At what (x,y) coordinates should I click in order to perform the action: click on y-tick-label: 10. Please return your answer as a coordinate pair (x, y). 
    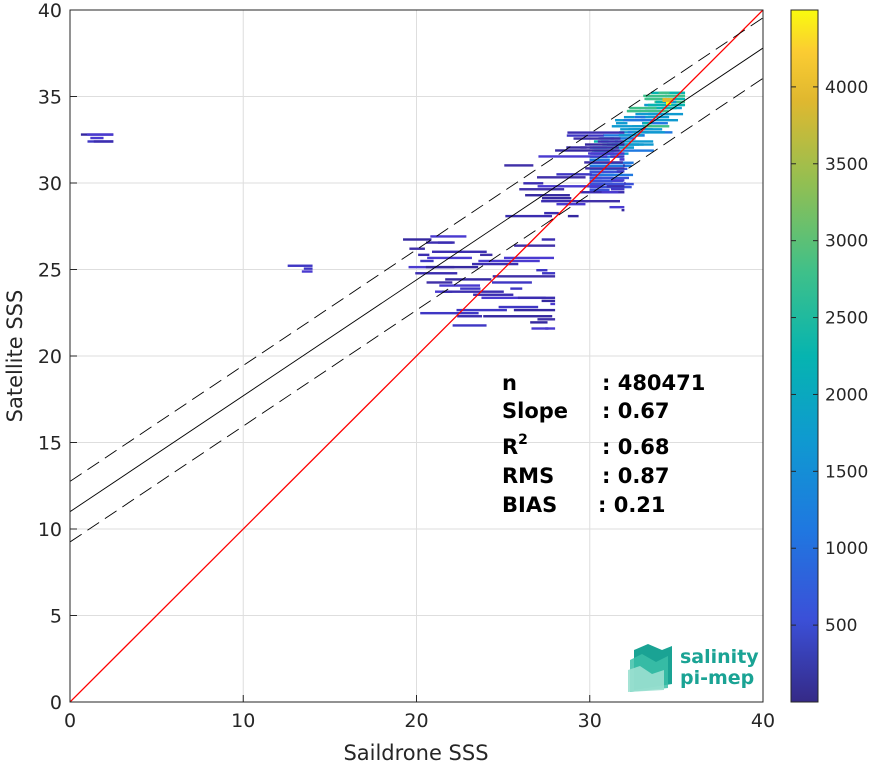
    Looking at the image, I should click on (50, 530).